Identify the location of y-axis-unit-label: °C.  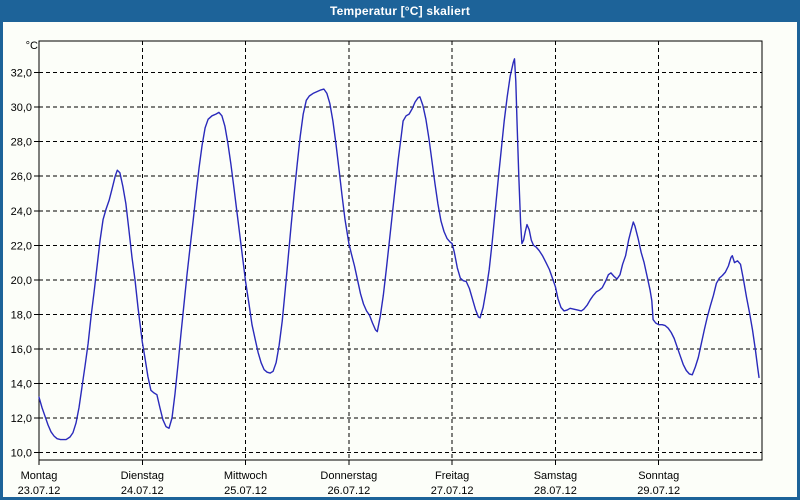
(31, 46).